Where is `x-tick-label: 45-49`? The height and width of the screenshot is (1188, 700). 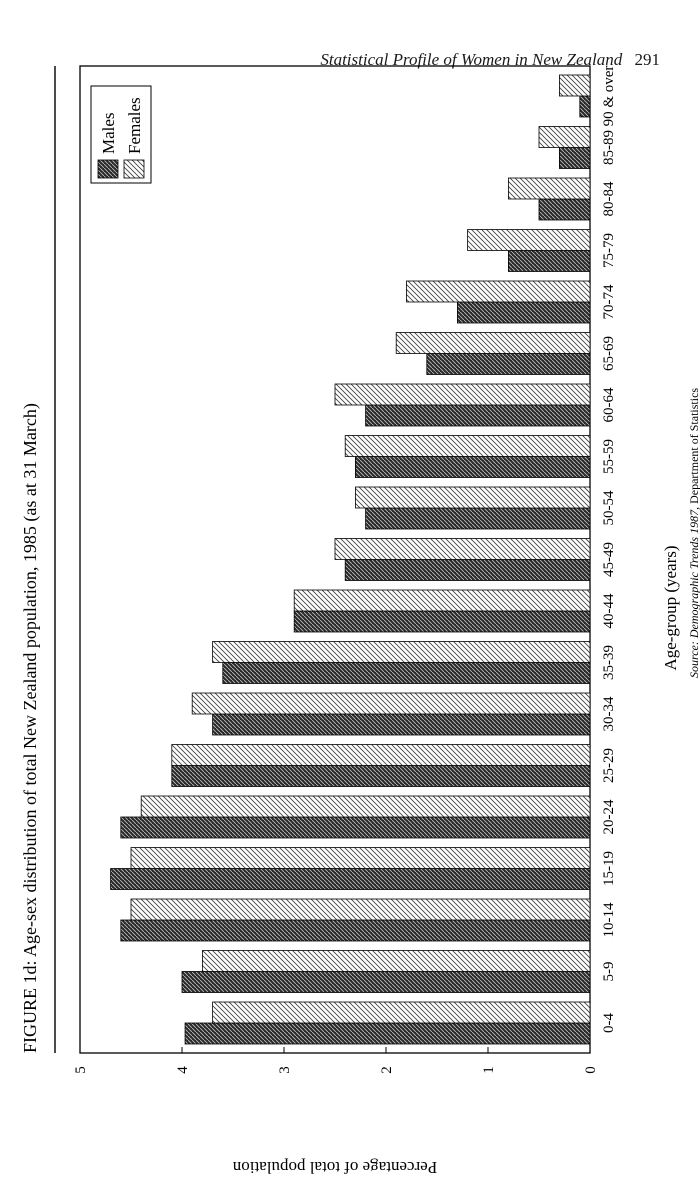 x-tick-label: 45-49 is located at coordinates (609, 559).